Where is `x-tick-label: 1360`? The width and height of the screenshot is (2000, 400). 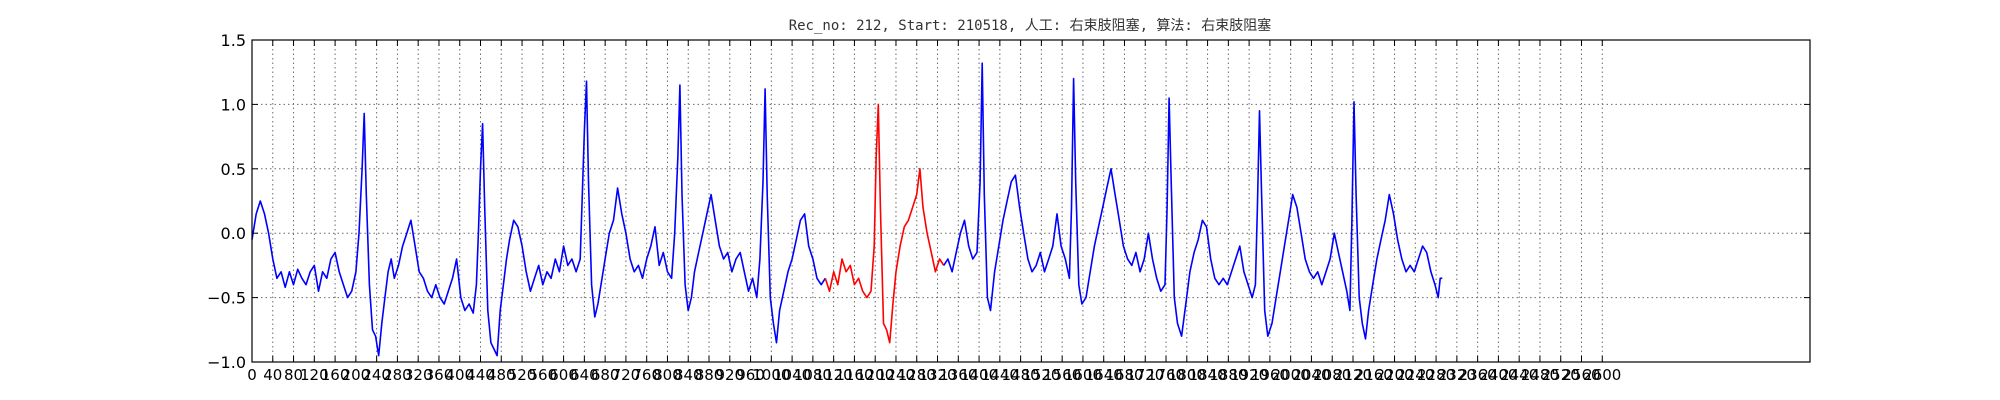 x-tick-label: 1360 is located at coordinates (958, 375).